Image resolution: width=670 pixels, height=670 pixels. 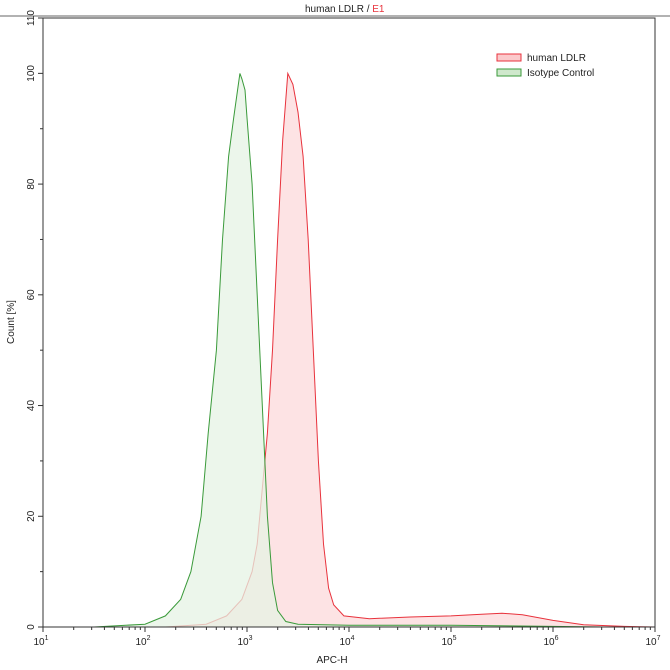 What do you see at coordinates (509, 72) in the screenshot?
I see `legend-swatch-isotype-control` at bounding box center [509, 72].